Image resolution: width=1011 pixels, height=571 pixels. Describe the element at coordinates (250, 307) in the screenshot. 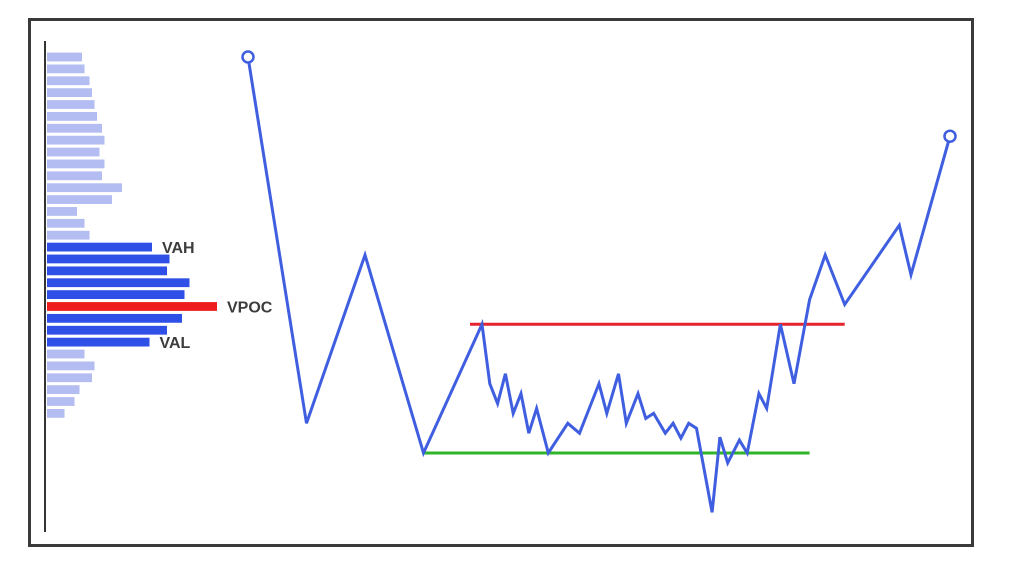

I see `vpoc-label: VPOC` at that location.